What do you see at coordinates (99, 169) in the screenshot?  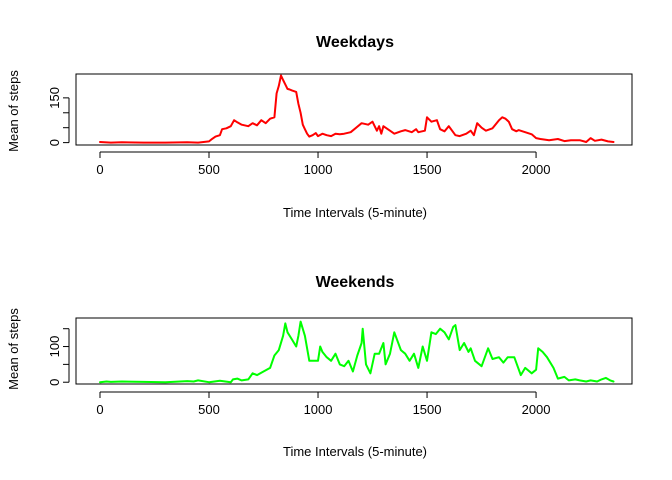 I see `weekdays-x-tick-label: 0` at bounding box center [99, 169].